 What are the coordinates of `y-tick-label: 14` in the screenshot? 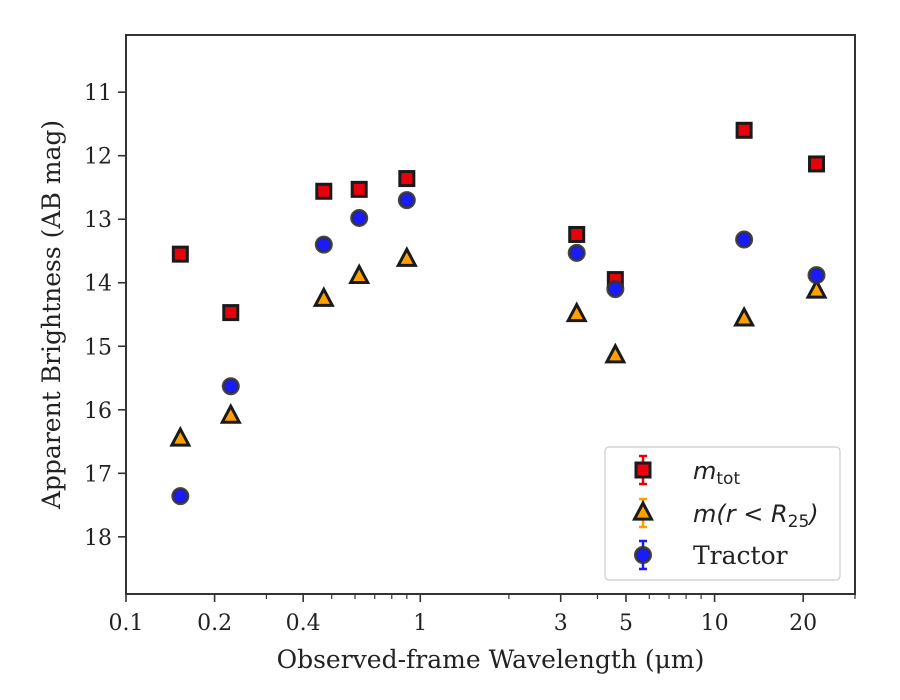 It's located at (98, 284).